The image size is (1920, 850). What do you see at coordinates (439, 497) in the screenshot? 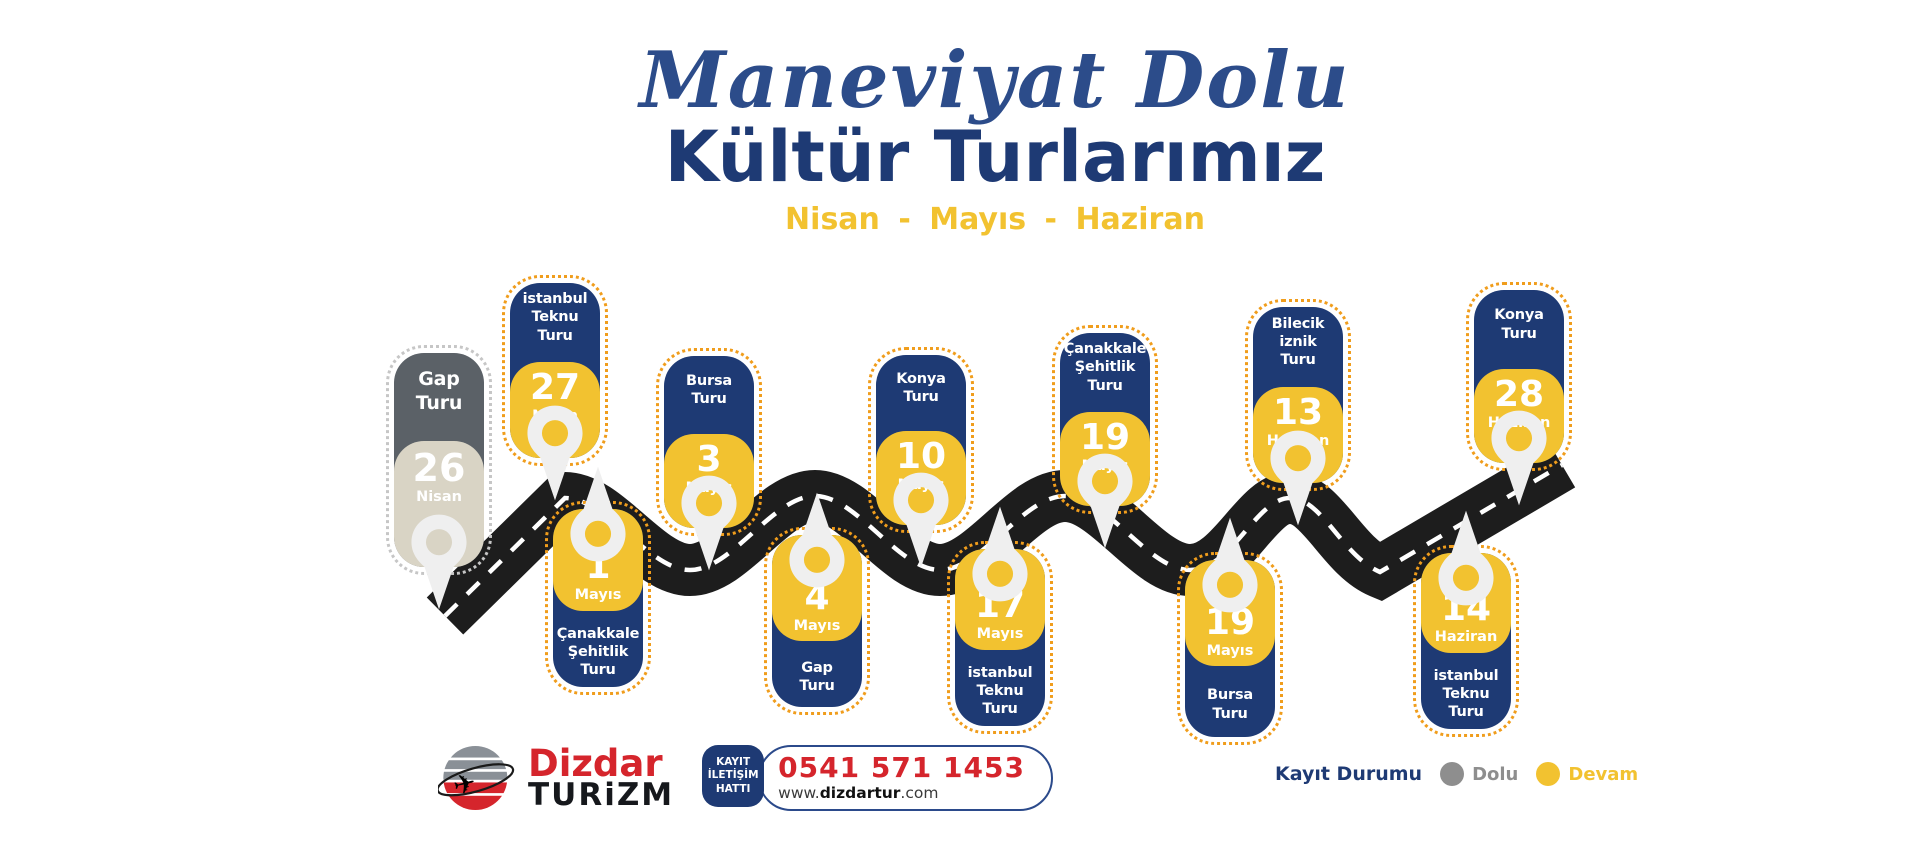
I see `tour-month: Nisan` at bounding box center [439, 497].